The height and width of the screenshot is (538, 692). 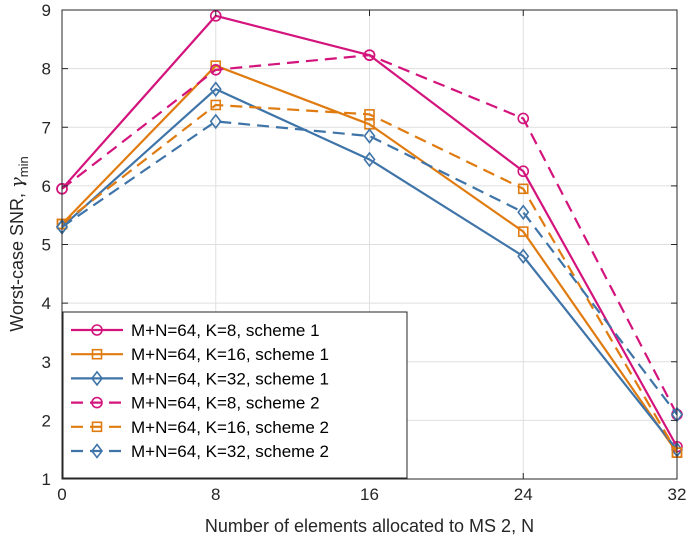 What do you see at coordinates (17, 182) in the screenshot?
I see `y-axis-label-symbol: γ` at bounding box center [17, 182].